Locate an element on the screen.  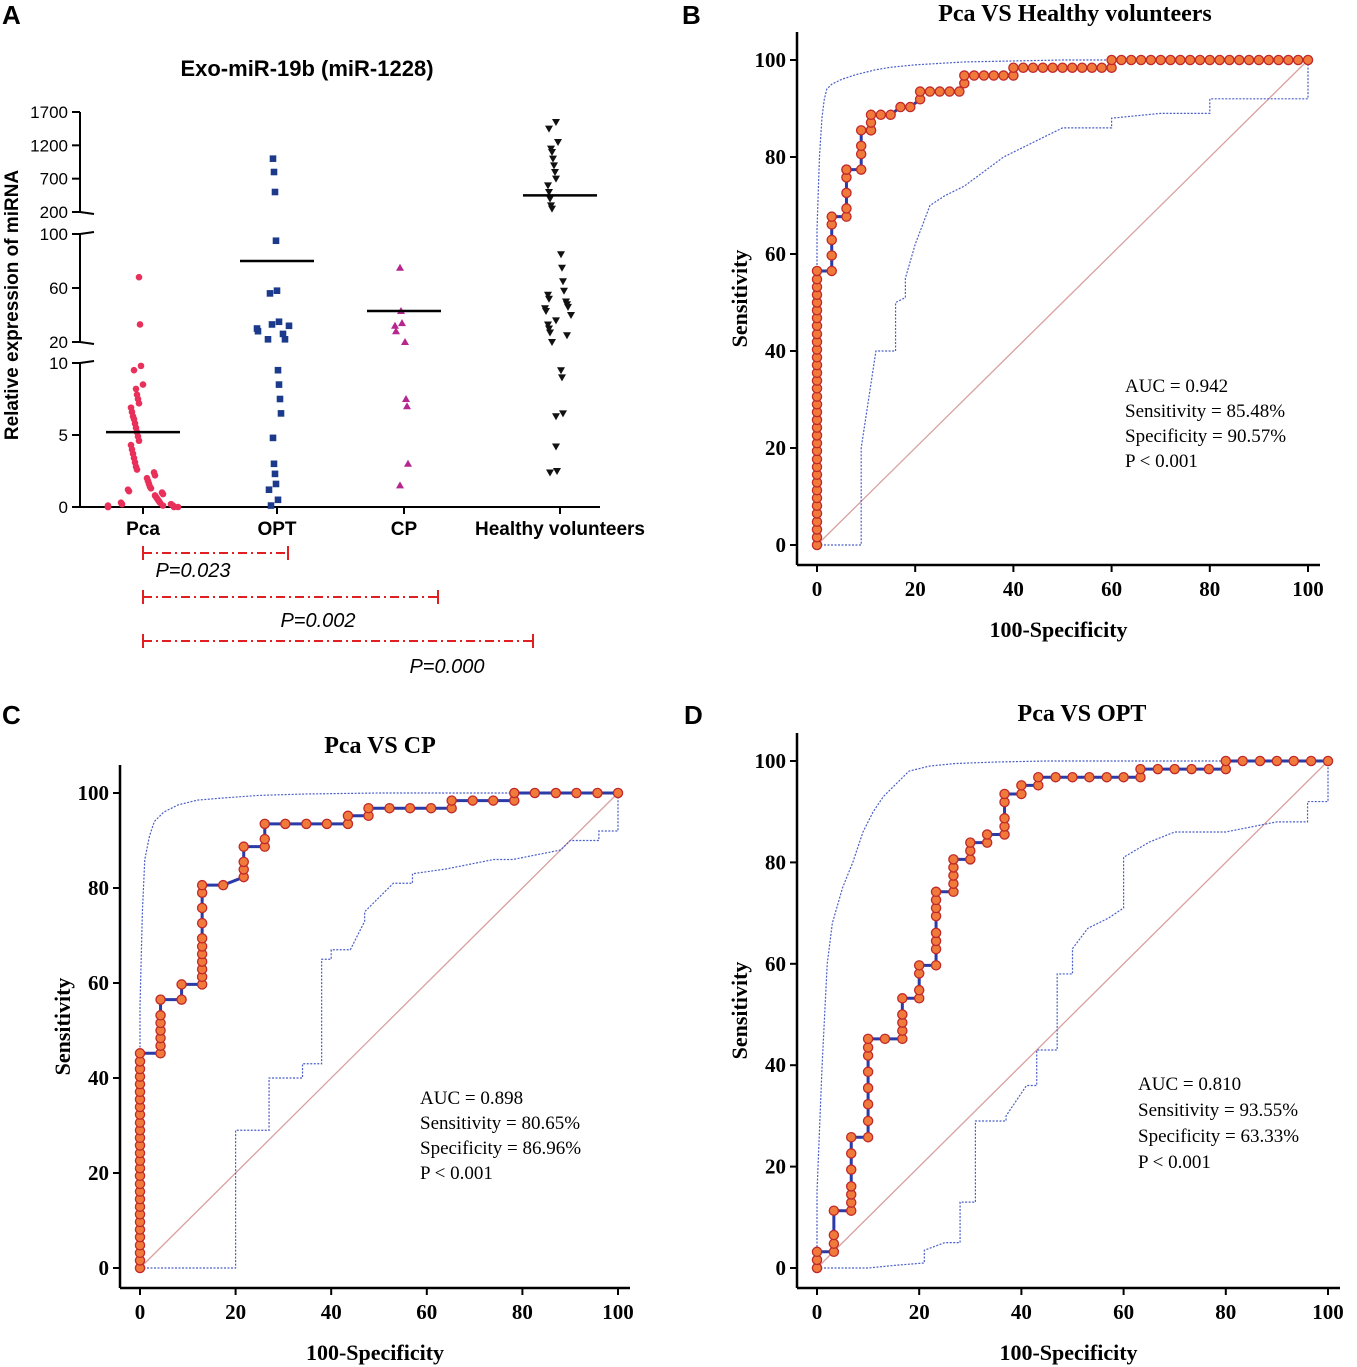
chart-c-title: Pca VS CP is located at coordinates (380, 746).